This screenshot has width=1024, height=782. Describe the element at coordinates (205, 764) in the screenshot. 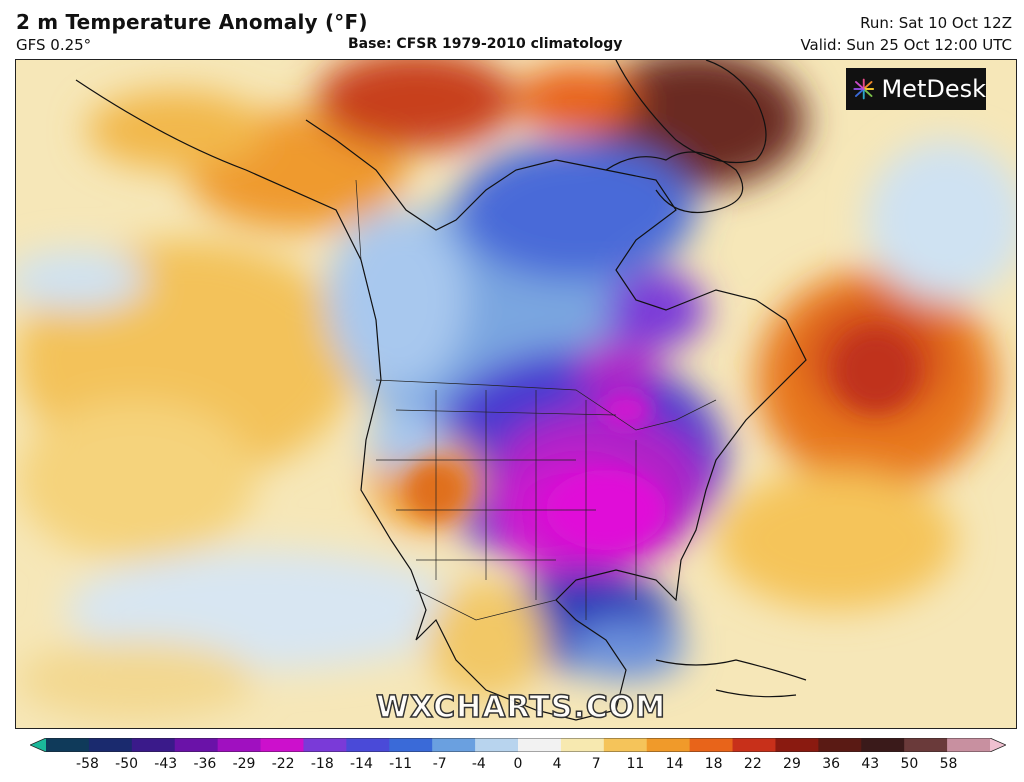

I see `colorbar-tick-label: -36` at that location.